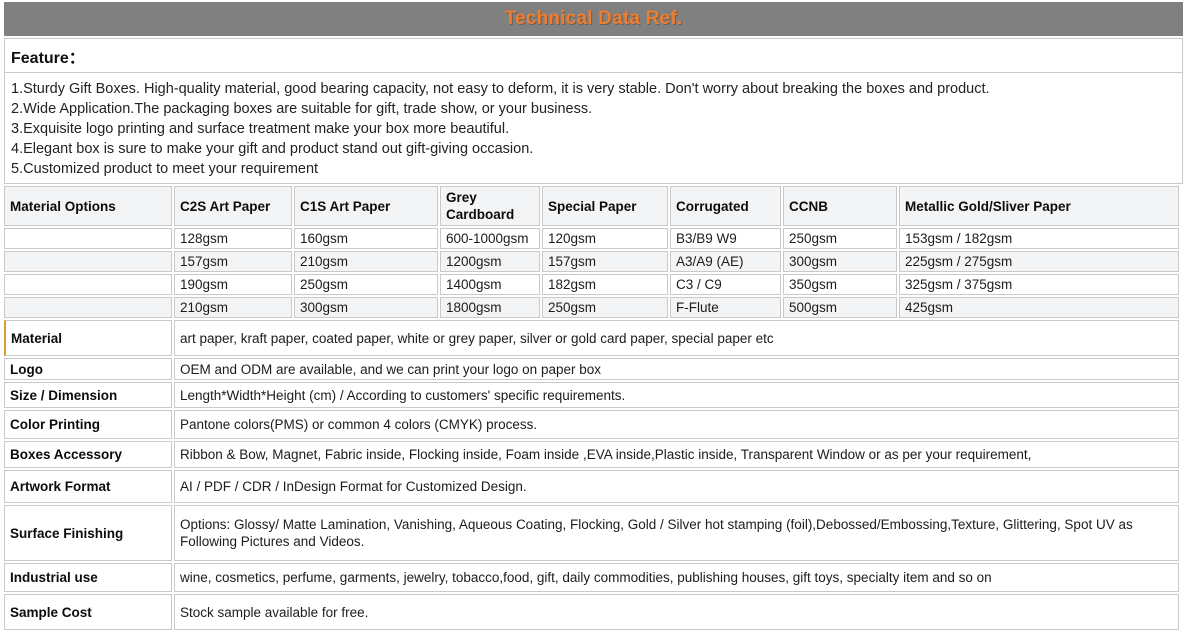 The height and width of the screenshot is (632, 1187). Describe the element at coordinates (1039, 284) in the screenshot. I see `table-cell: 325gsm / 375gsm` at that location.